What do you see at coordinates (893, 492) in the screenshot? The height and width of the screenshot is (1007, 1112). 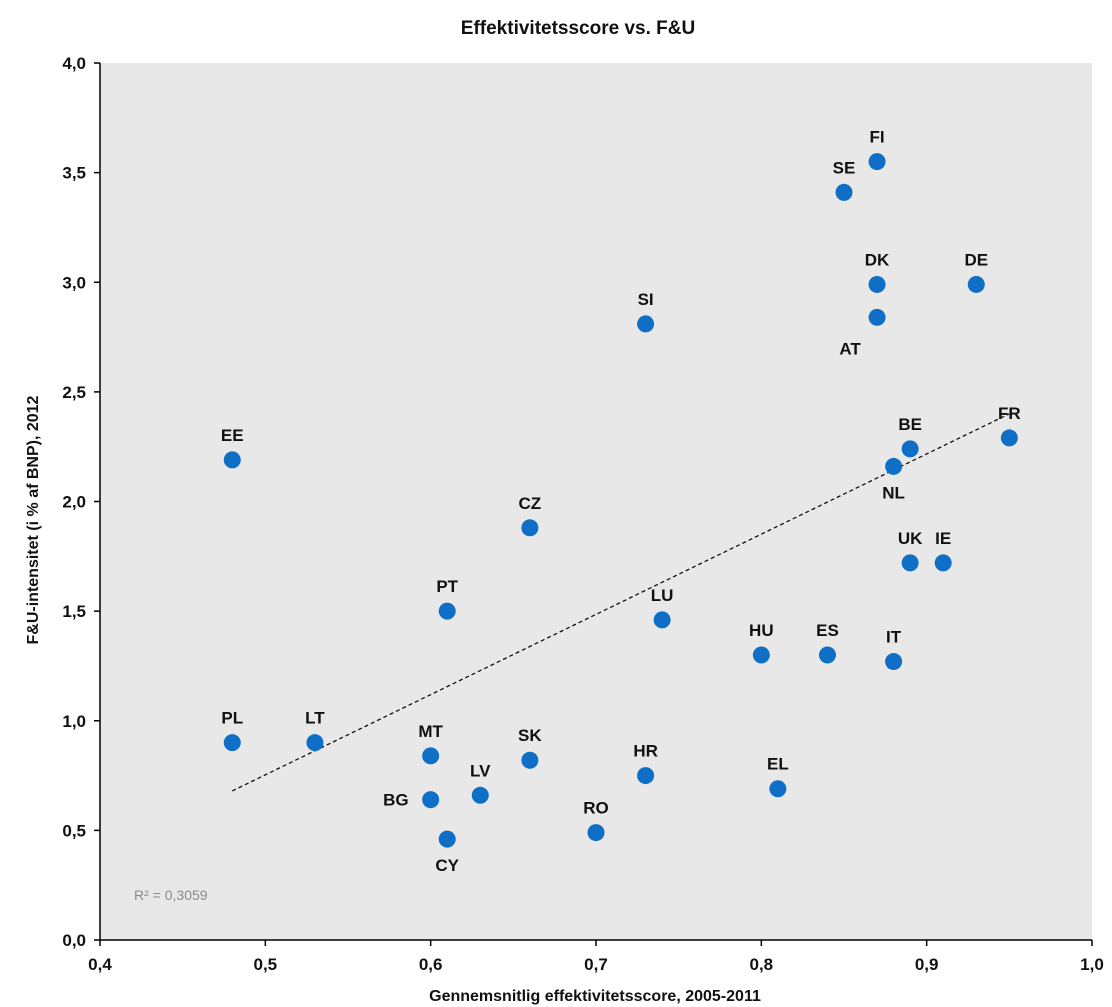 I see `point-label-nl: NL` at bounding box center [893, 492].